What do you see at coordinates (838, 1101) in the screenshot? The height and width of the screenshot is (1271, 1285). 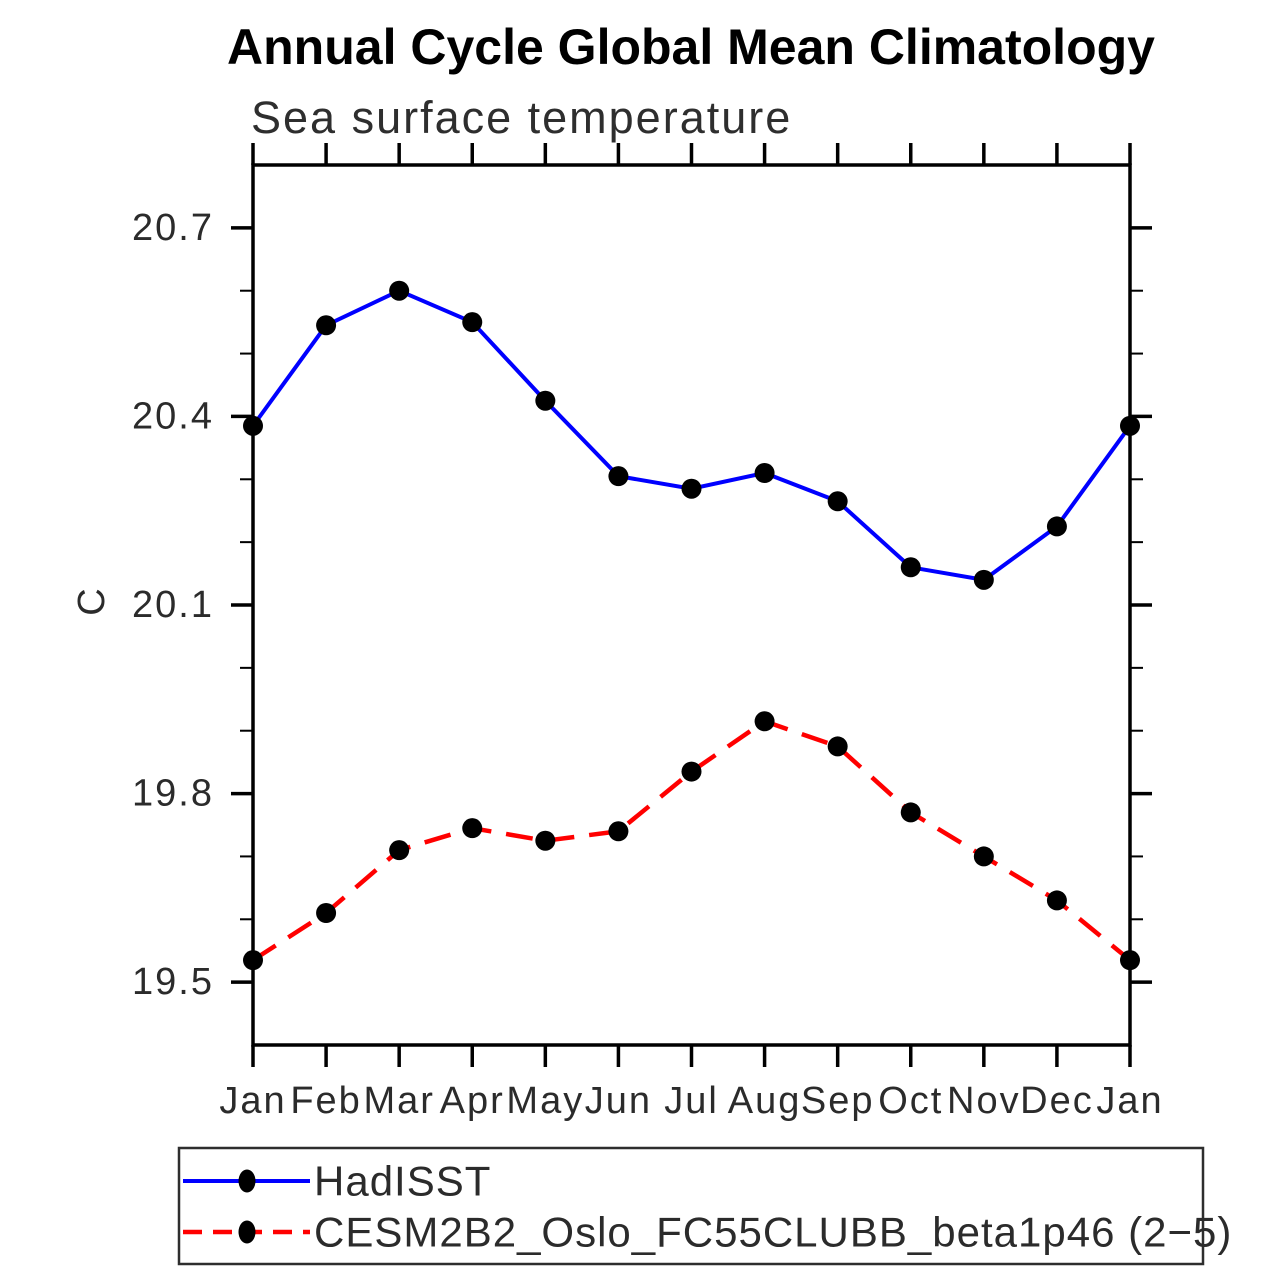 I see `x-tick-label: Sep` at bounding box center [838, 1101].